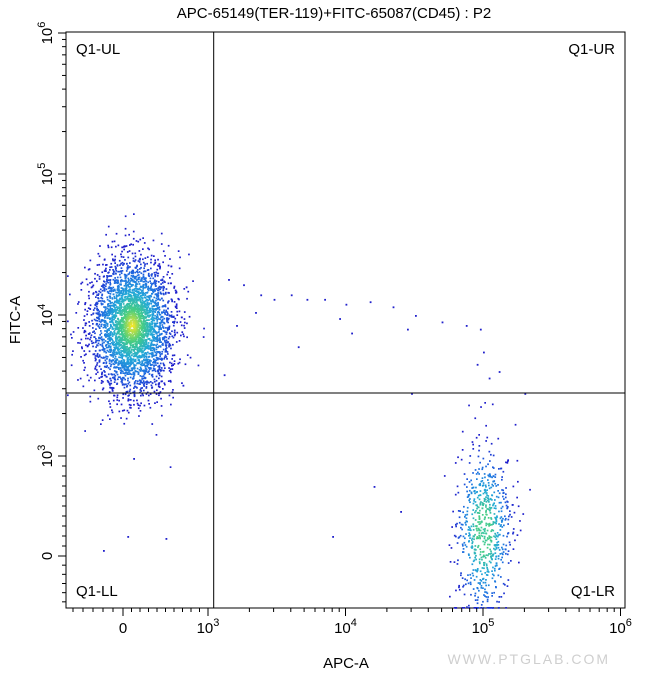 The image size is (650, 674). What do you see at coordinates (334, 13) in the screenshot?
I see `chart-title: APC-65149(TER-119)+FITC-65087(CD45) : P2` at bounding box center [334, 13].